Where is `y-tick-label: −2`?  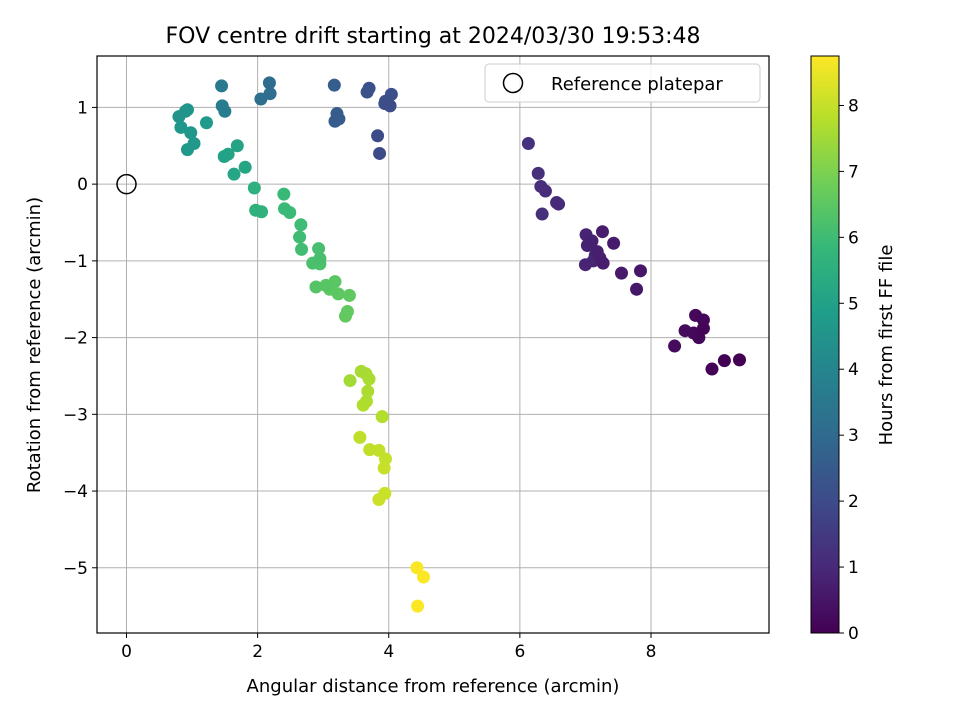
y-tick-label: −2 is located at coordinates (75, 339).